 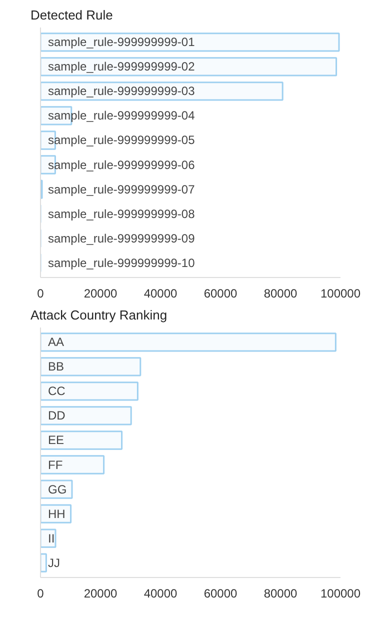 I want to click on y-tick-label: sample_rule-999999999-06, so click(x=122, y=165).